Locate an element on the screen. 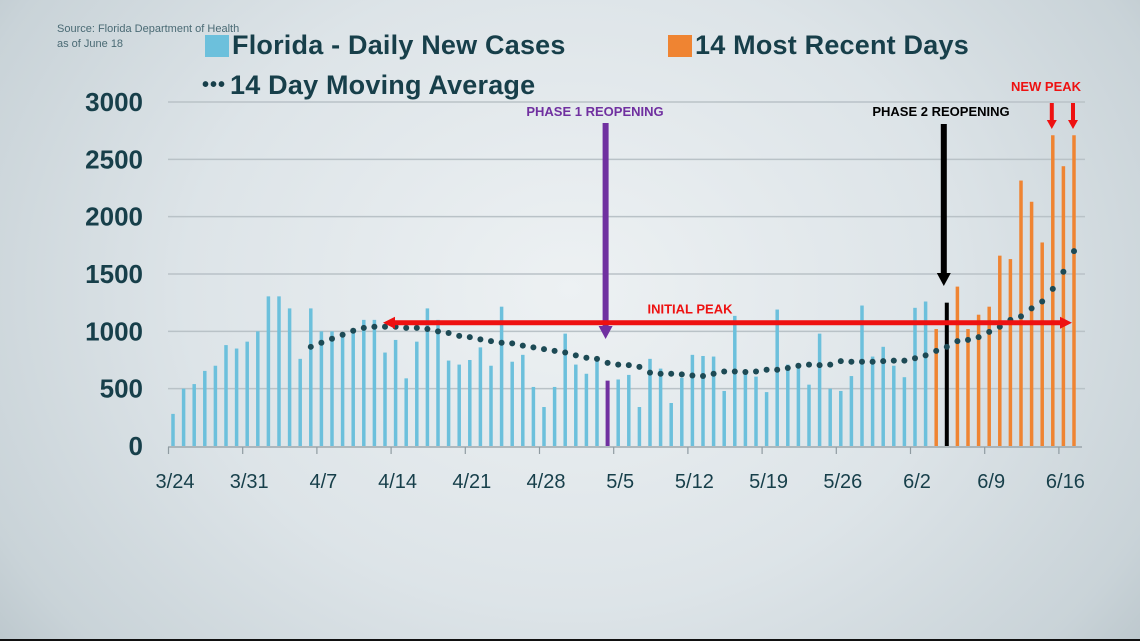  initial-peak-arrow-head-right is located at coordinates (1066, 322).